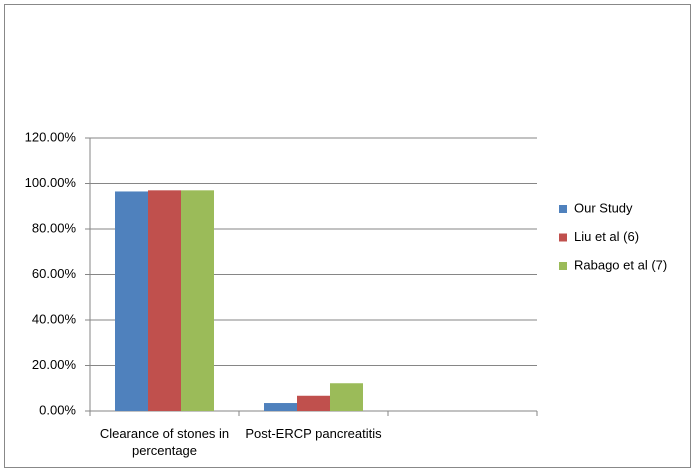  What do you see at coordinates (51, 136) in the screenshot?
I see `y-tick-label: 120.00%` at bounding box center [51, 136].